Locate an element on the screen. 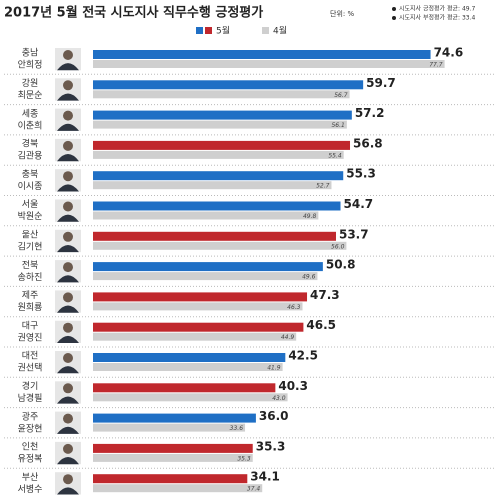 This screenshot has height=500, width=500. category-label: 남경필 is located at coordinates (30, 398).